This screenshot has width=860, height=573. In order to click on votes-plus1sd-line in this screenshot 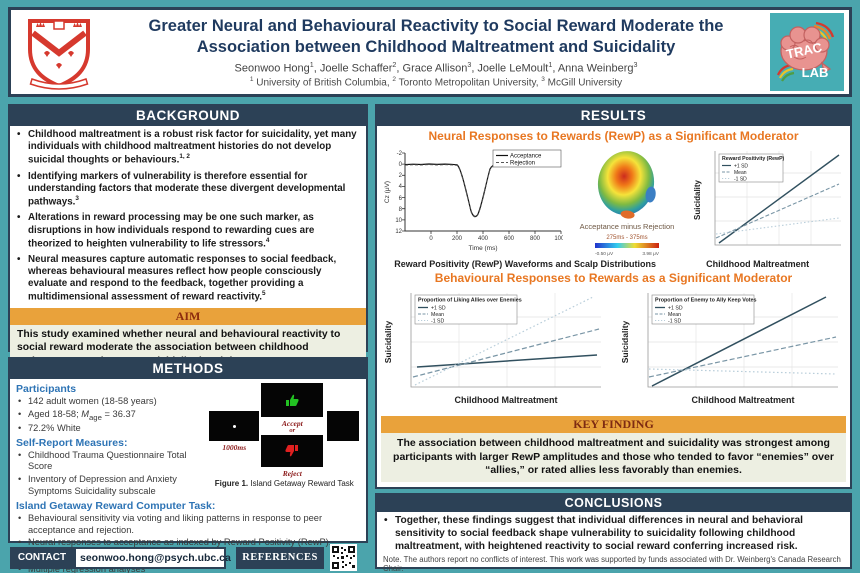, I will do `click(739, 341)`.